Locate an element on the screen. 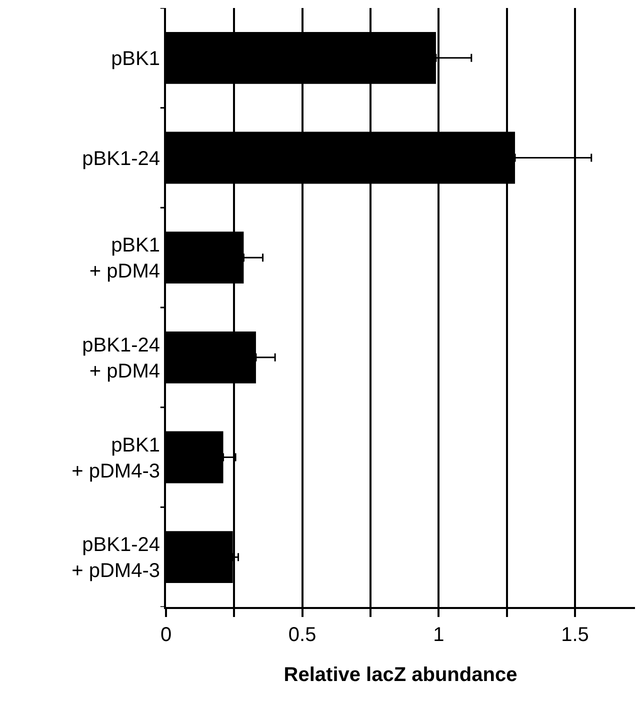  y-tick-label: pBK1 + pDM4-3 is located at coordinates (116, 458).